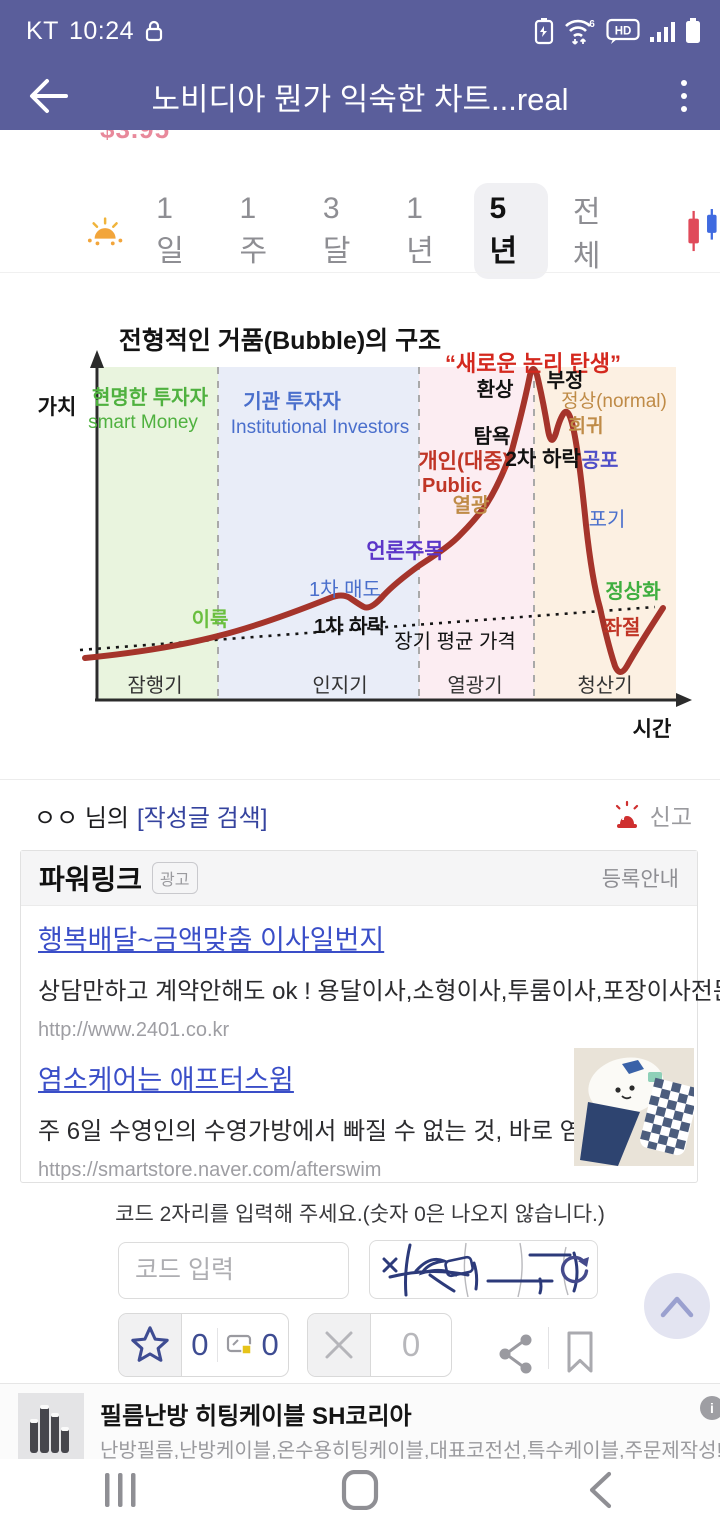 This screenshot has width=720, height=1520. What do you see at coordinates (510, 231) in the screenshot?
I see `tab-5year: 5년` at bounding box center [510, 231].